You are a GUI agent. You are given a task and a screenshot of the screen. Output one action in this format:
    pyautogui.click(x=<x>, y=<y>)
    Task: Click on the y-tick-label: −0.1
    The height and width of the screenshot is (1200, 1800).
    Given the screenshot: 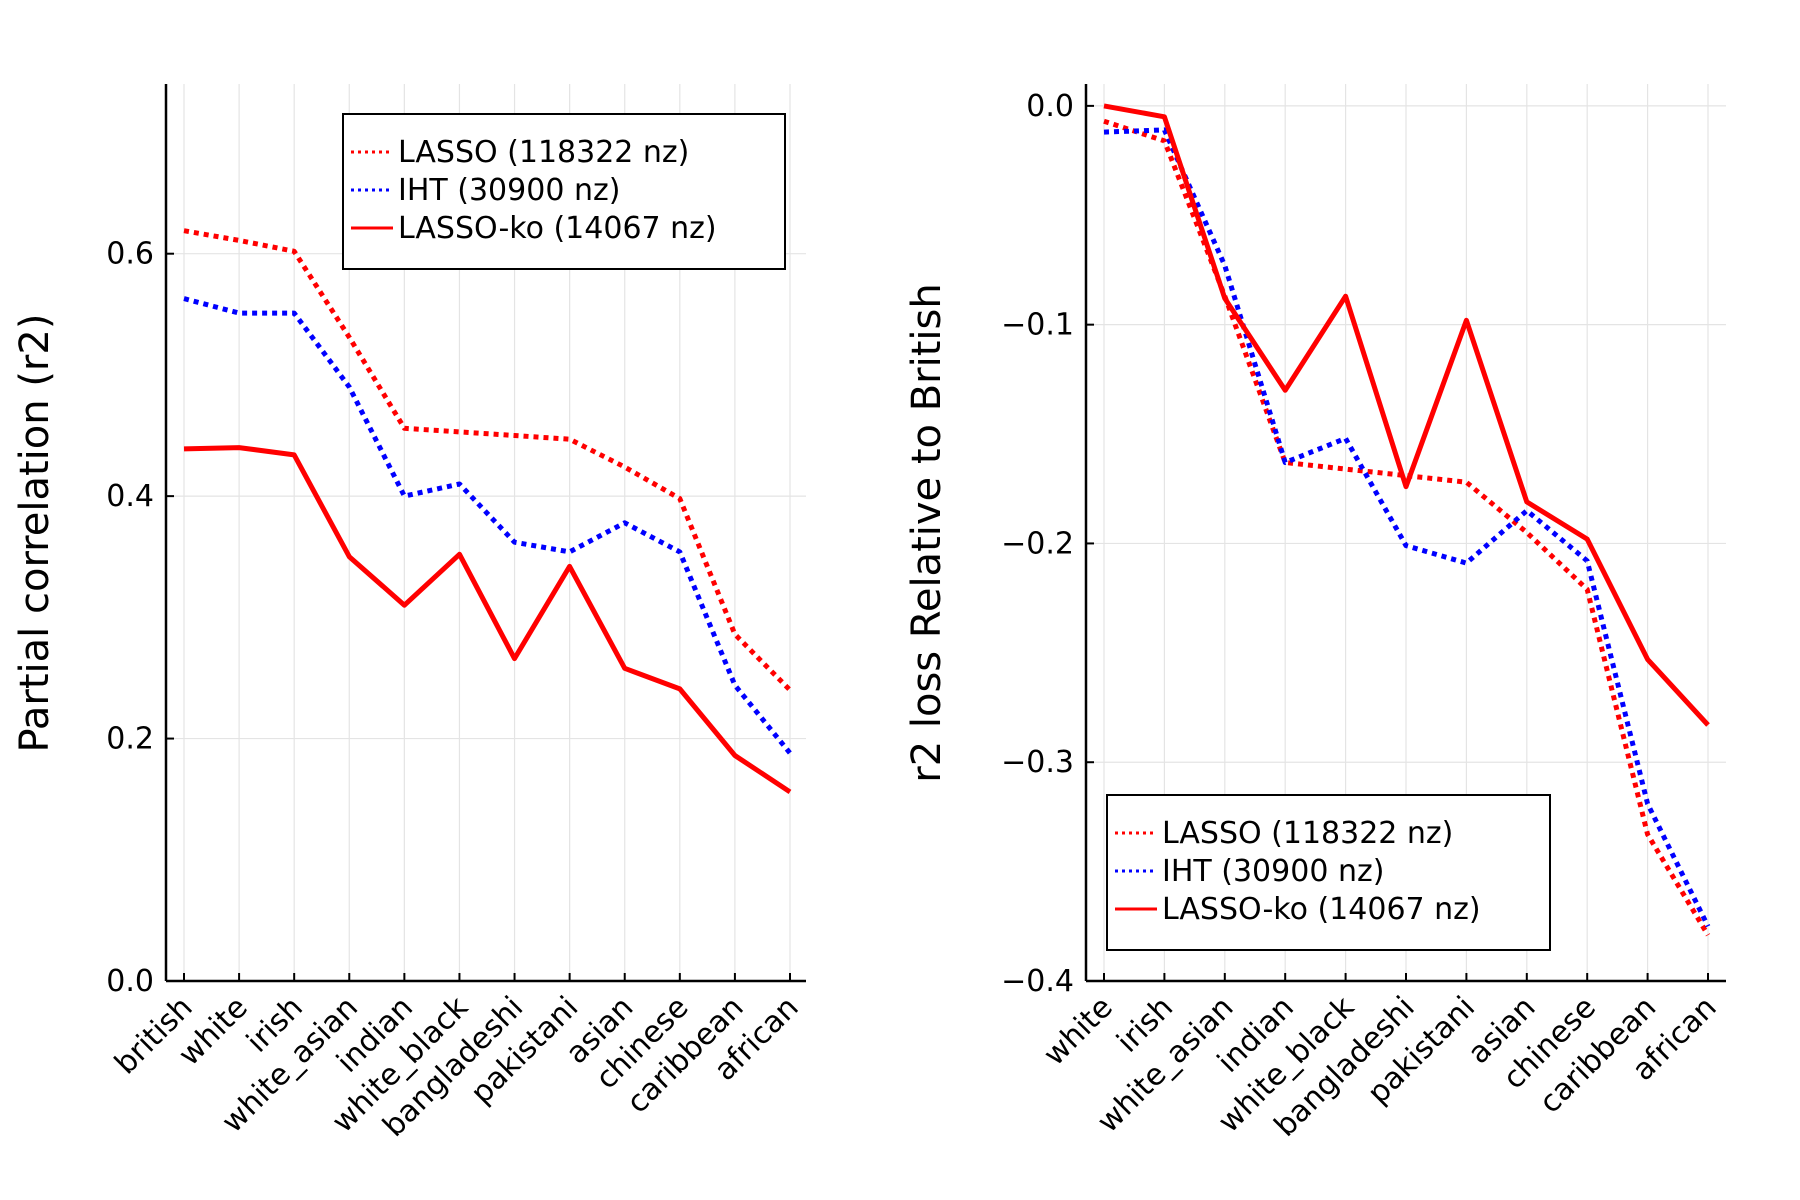 What is the action you would take?
    pyautogui.click(x=1037, y=325)
    